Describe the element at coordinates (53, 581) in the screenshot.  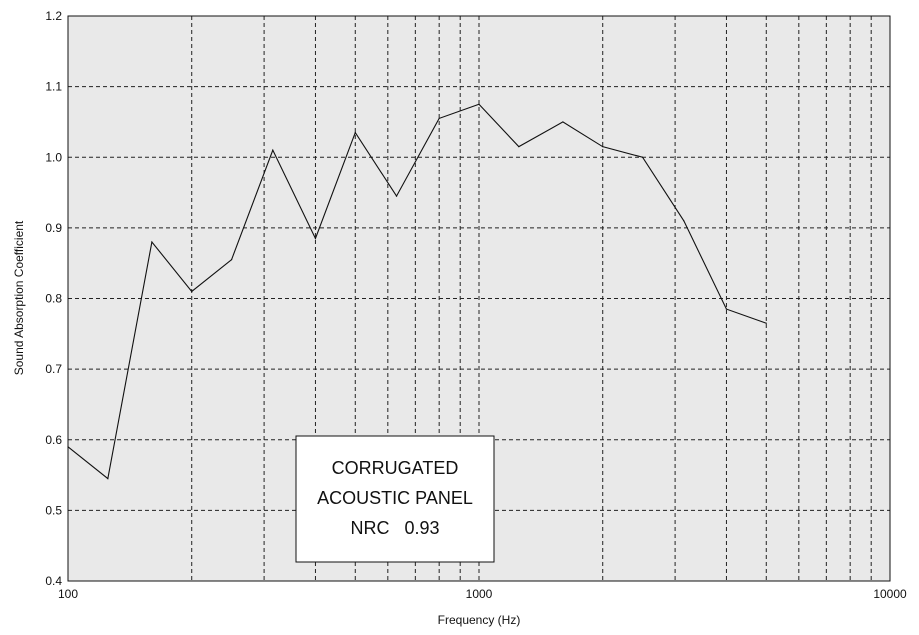
I see `y-tick-label: 0.4` at that location.